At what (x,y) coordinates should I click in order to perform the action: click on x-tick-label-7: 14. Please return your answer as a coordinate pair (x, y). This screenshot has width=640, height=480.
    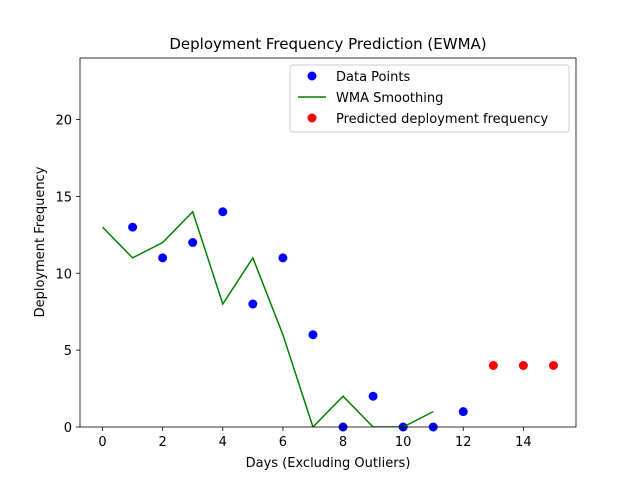
    Looking at the image, I should click on (523, 442).